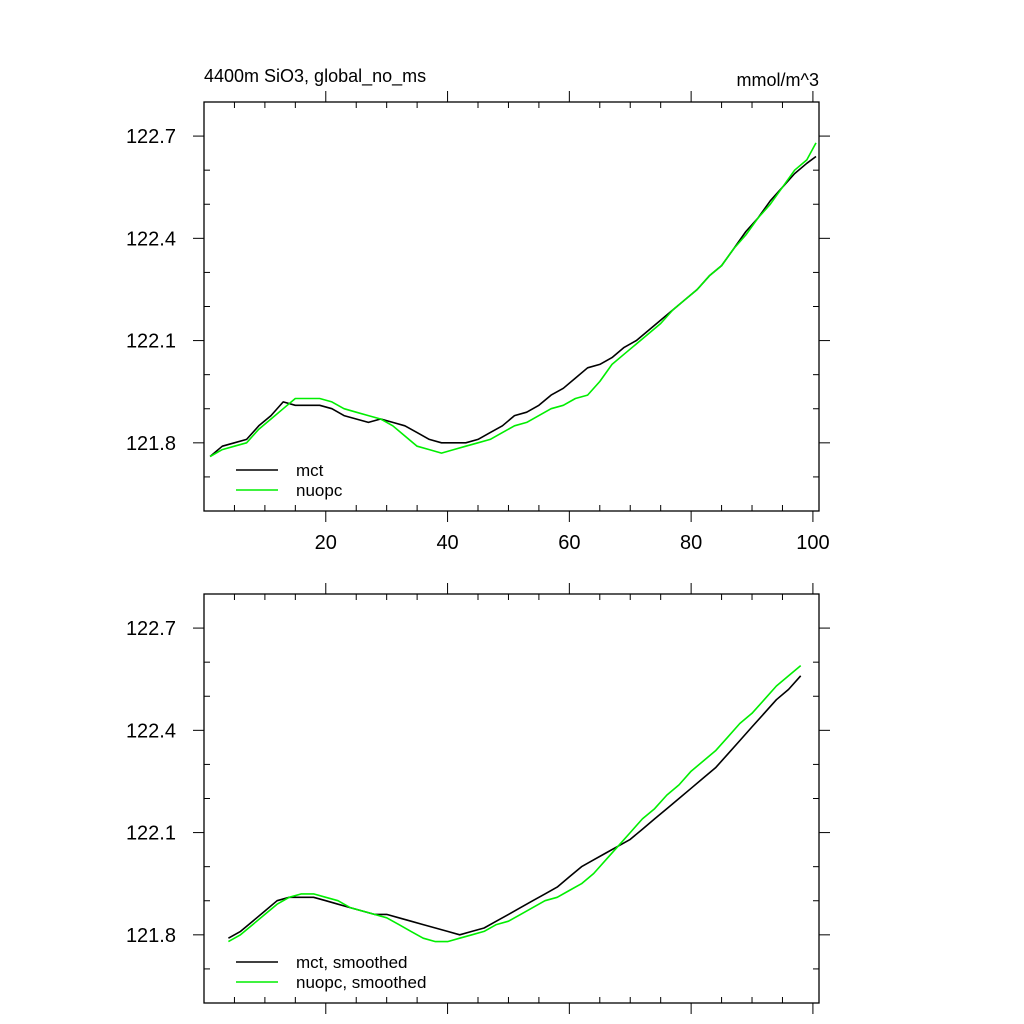  I want to click on top-chart-title: 4400m SiO3, global_no_ms, so click(315, 76).